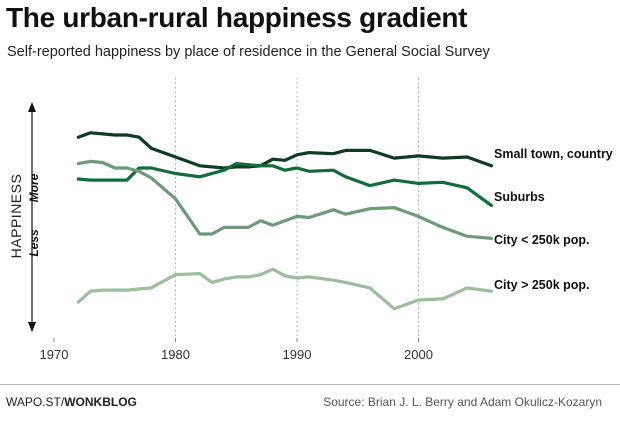  Describe the element at coordinates (236, 350) in the screenshot. I see `x-axis-ticks: 1970 1980 1990 2000` at that location.